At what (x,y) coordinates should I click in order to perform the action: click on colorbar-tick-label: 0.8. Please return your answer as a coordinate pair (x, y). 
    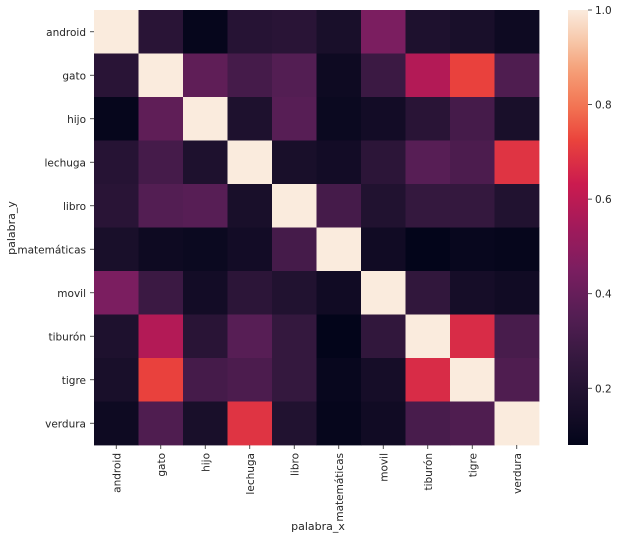
    Looking at the image, I should click on (603, 106).